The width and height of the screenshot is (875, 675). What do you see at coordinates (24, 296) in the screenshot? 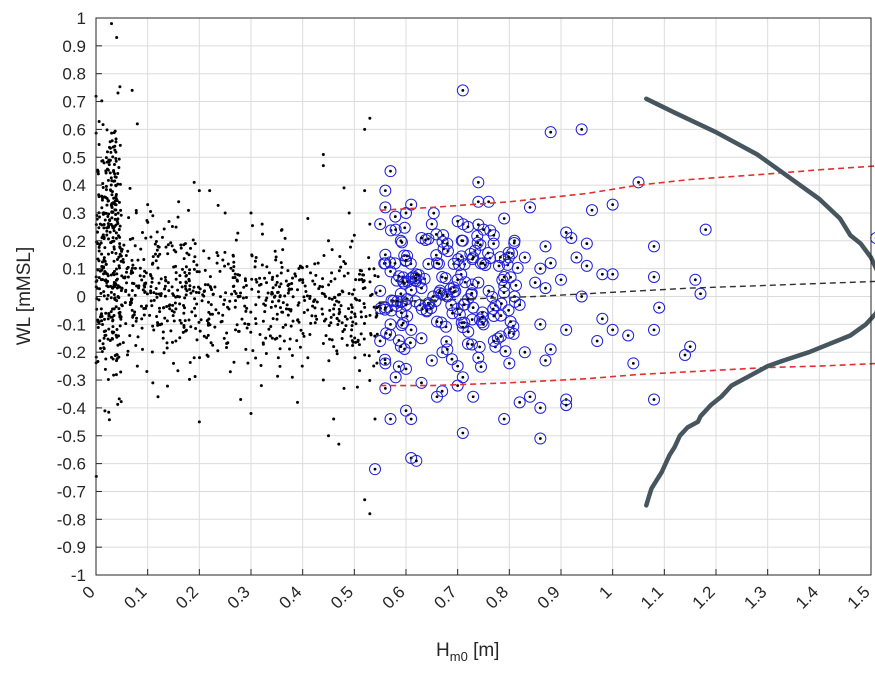
I see `y-axis-label: WL [mMSL]` at bounding box center [24, 296].